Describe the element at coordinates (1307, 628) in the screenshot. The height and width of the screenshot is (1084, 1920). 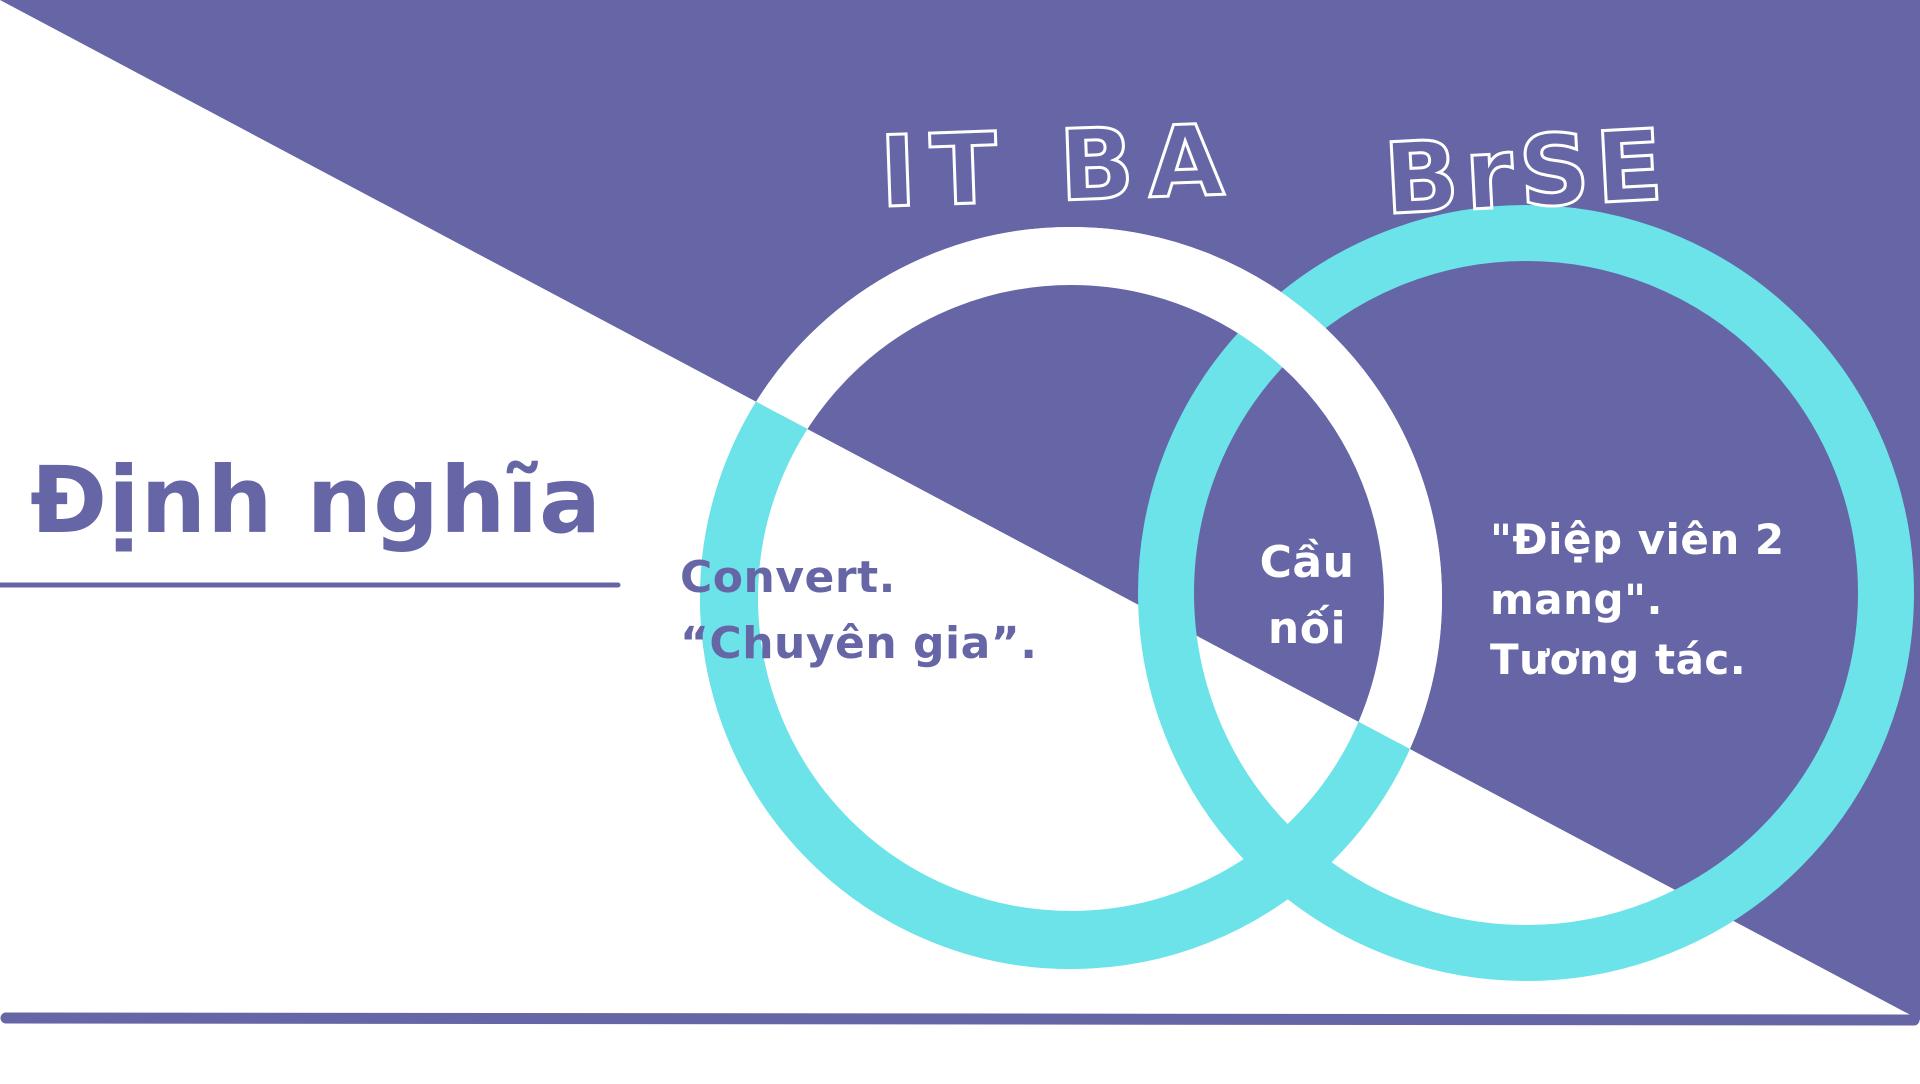
I see `overlap-line-2: nối` at that location.